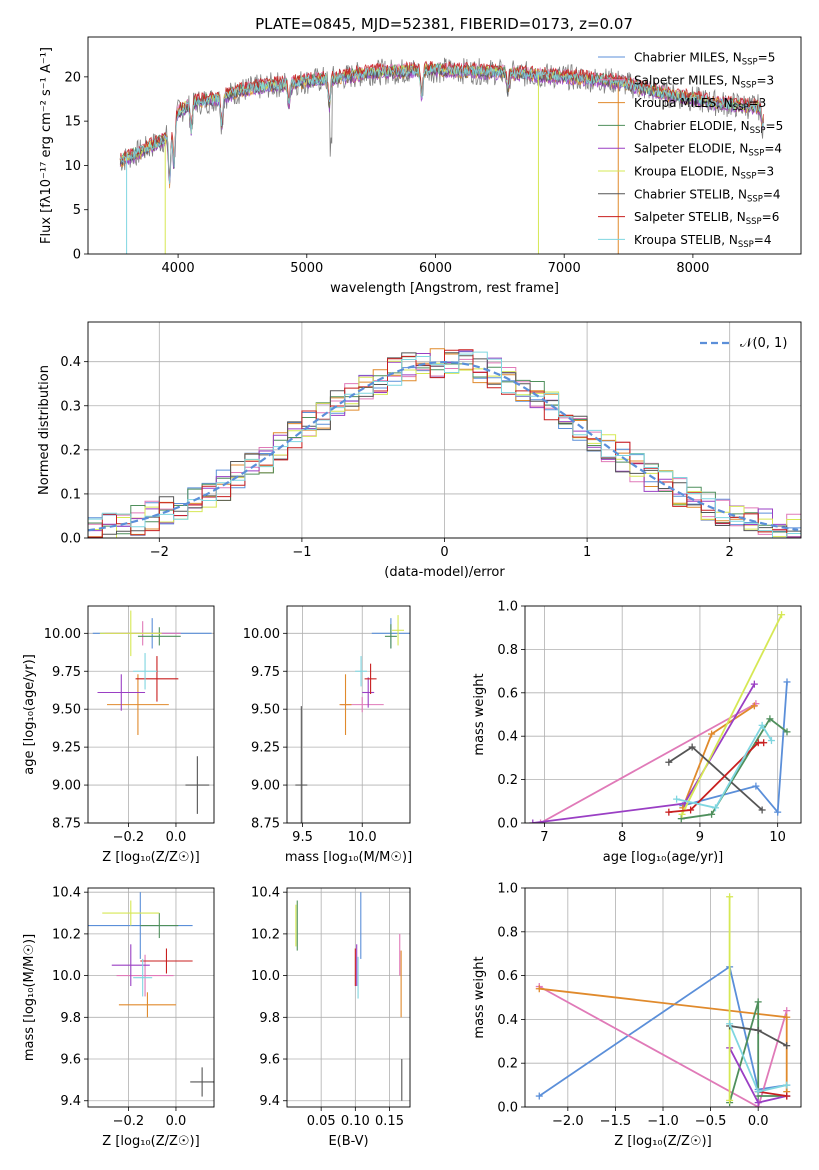 The image size is (819, 1170). Describe the element at coordinates (306, 268) in the screenshot. I see `x-tick-label: 5000` at that location.